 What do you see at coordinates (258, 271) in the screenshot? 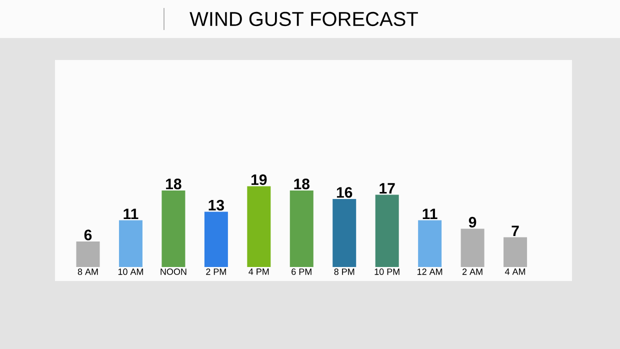
I see `x-tick-label: 4 PM` at bounding box center [258, 271].